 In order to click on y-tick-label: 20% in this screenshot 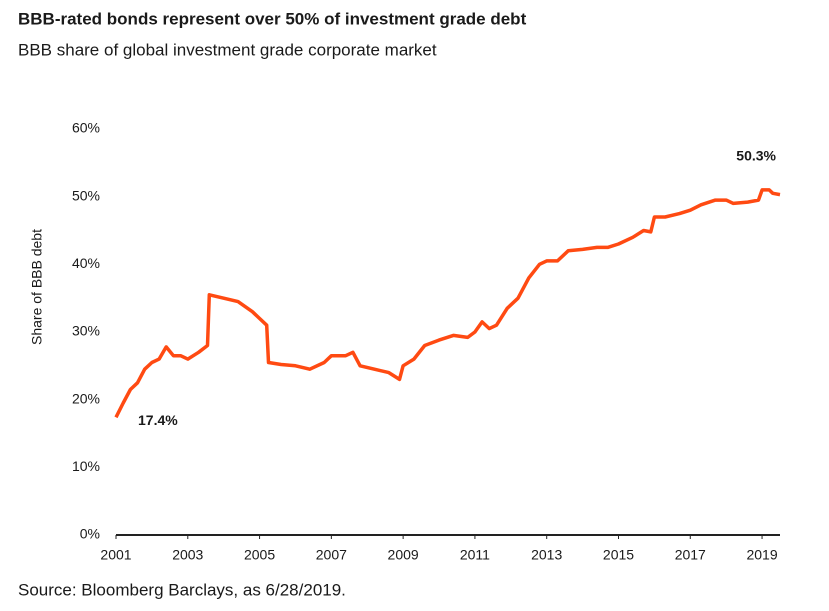, I will do `click(86, 398)`.